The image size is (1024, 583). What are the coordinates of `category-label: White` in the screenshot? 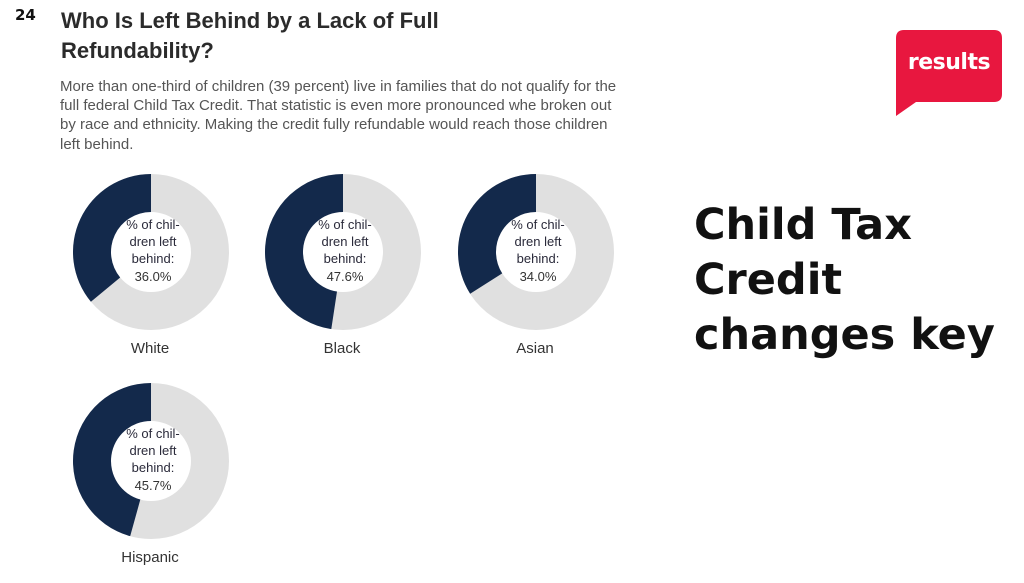 It's located at (150, 348).